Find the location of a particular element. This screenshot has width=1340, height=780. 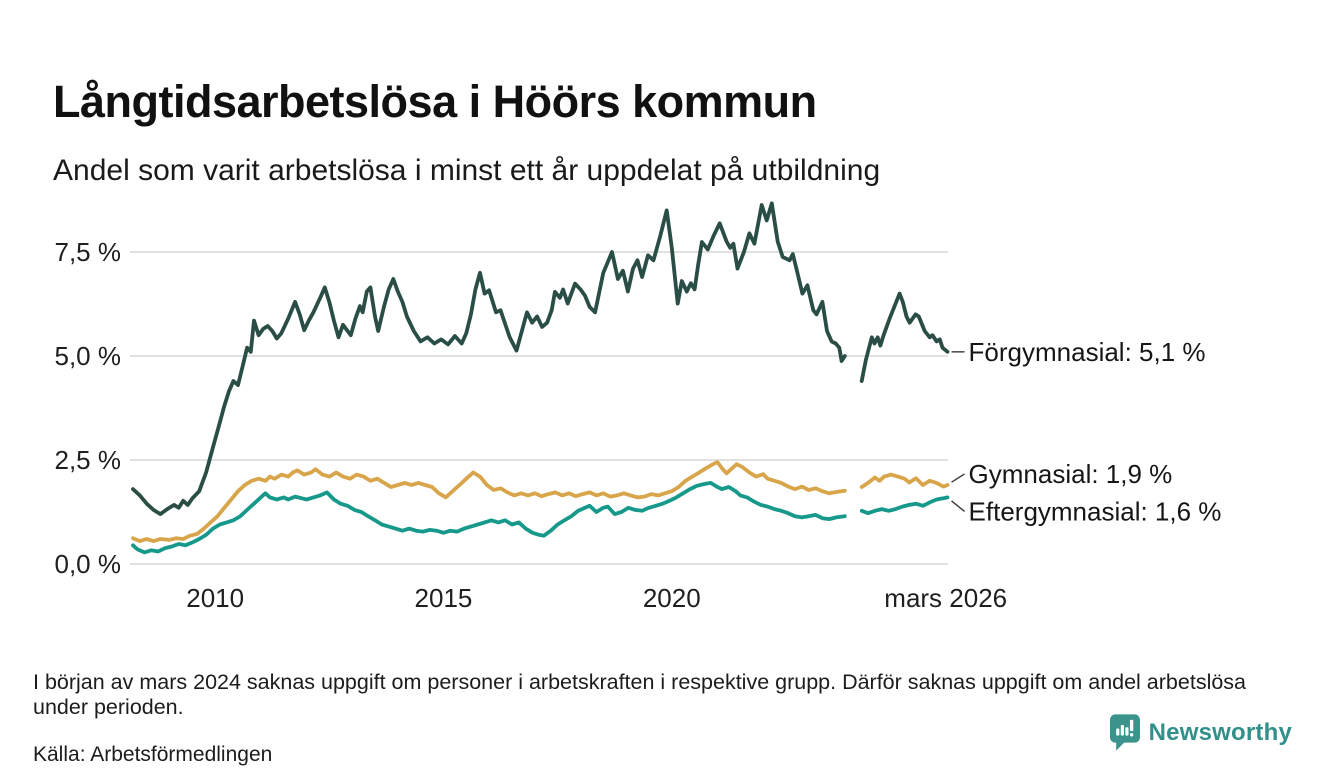

x-tick-label: mars 2026 is located at coordinates (945, 598).